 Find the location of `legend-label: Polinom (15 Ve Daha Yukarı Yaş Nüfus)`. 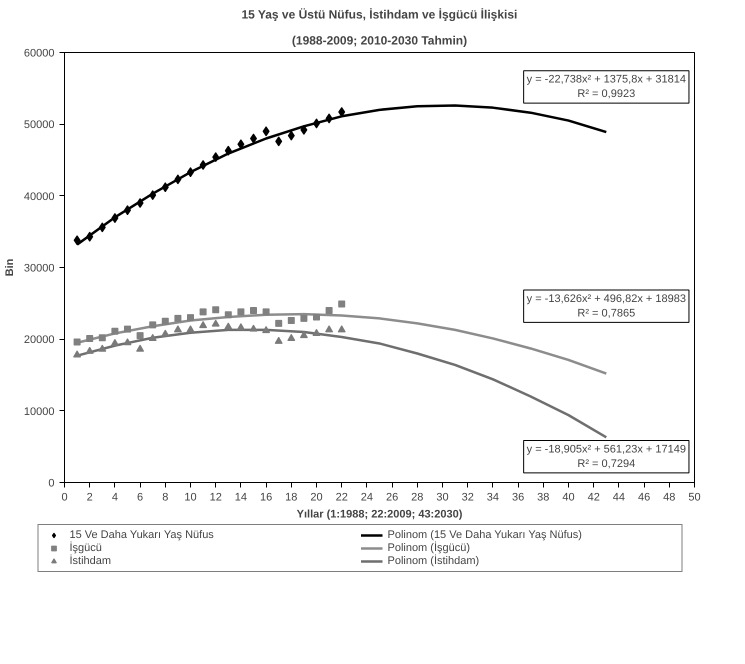

legend-label: Polinom (15 Ve Daha Yukarı Yaş Nüfus) is located at coordinates (485, 535).